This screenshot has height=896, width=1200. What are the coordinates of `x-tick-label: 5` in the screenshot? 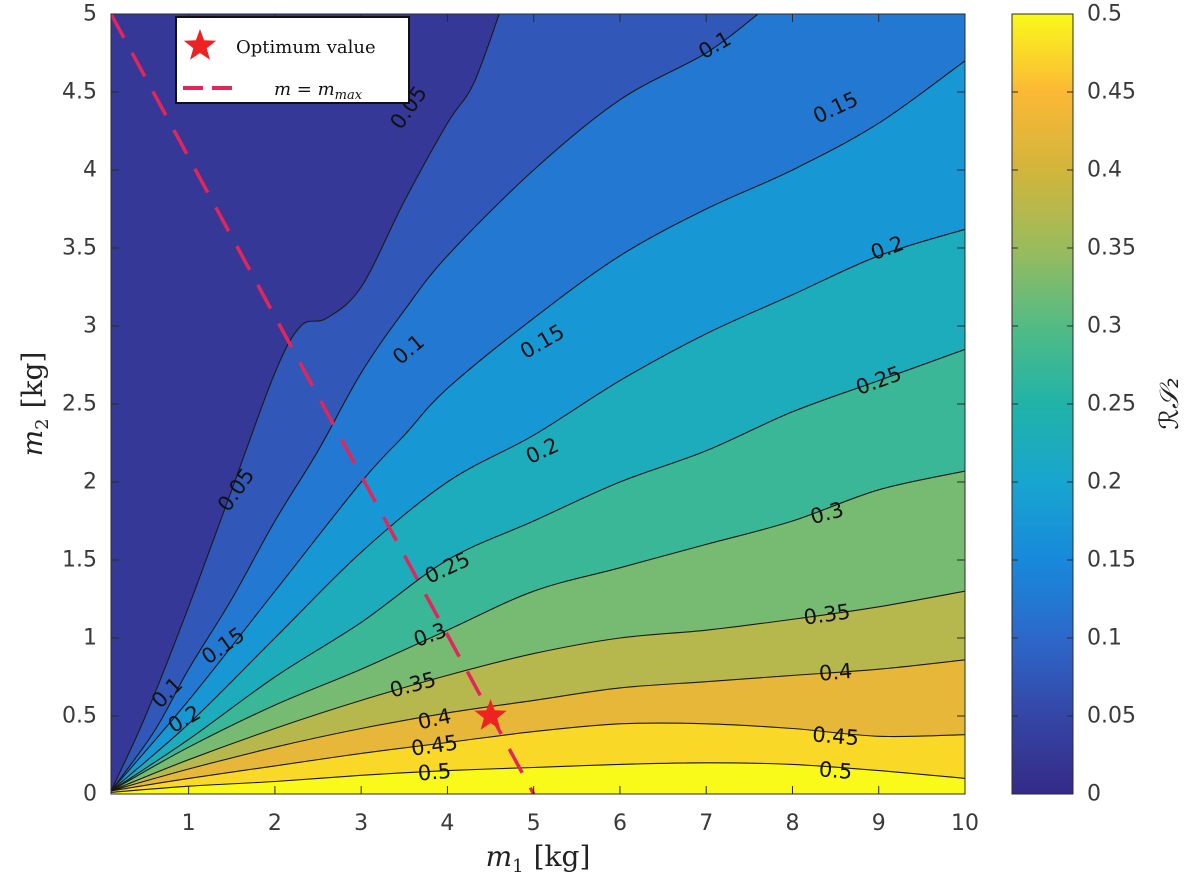 It's located at (534, 823).